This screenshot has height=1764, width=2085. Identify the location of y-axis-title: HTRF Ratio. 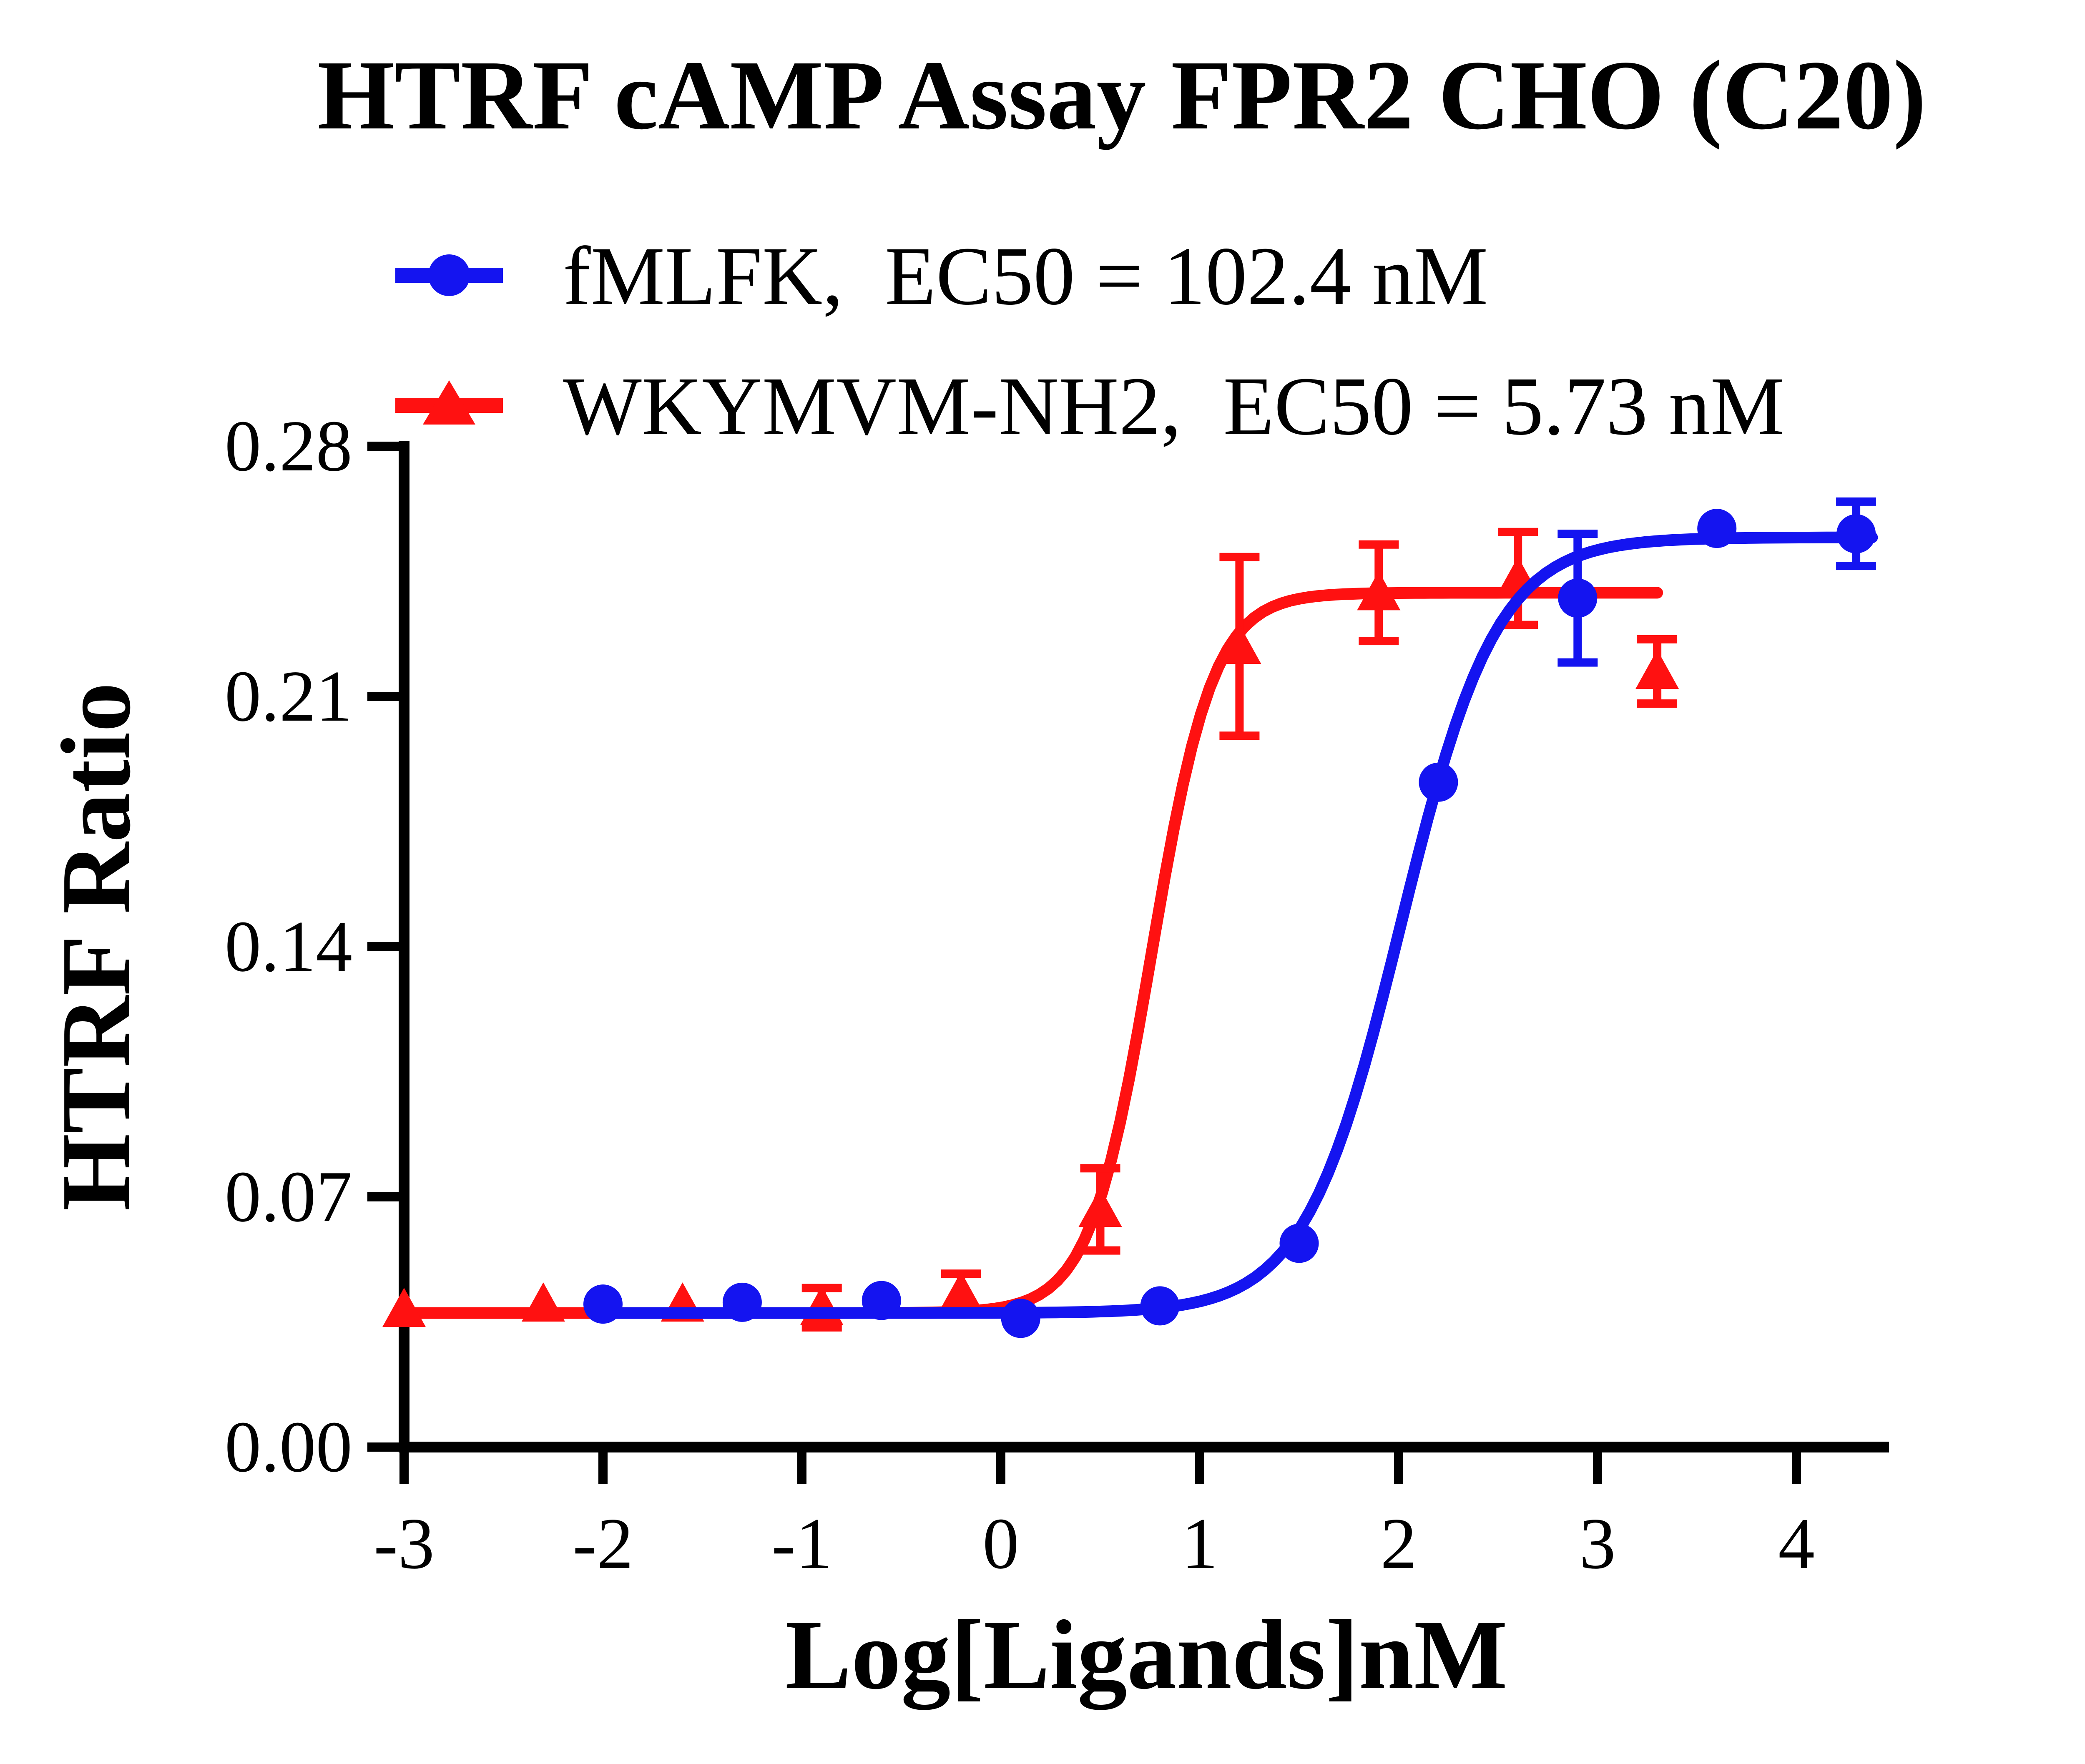
(96, 946).